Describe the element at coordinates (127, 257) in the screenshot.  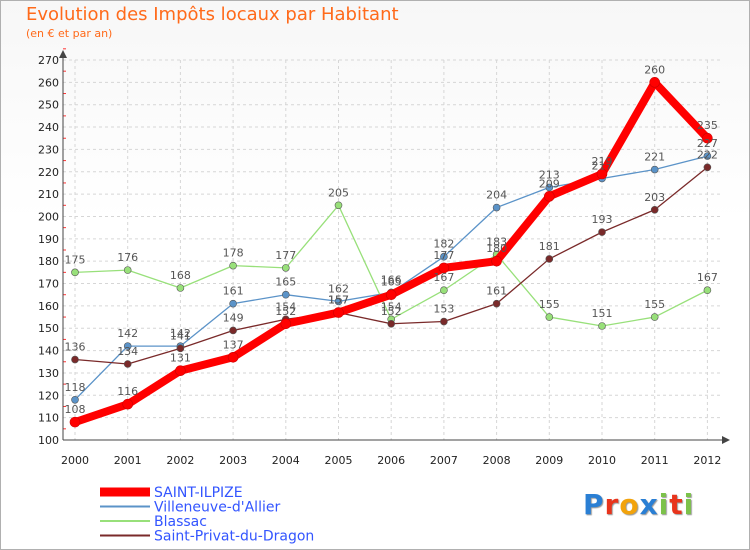
I see `data-label: 176` at that location.